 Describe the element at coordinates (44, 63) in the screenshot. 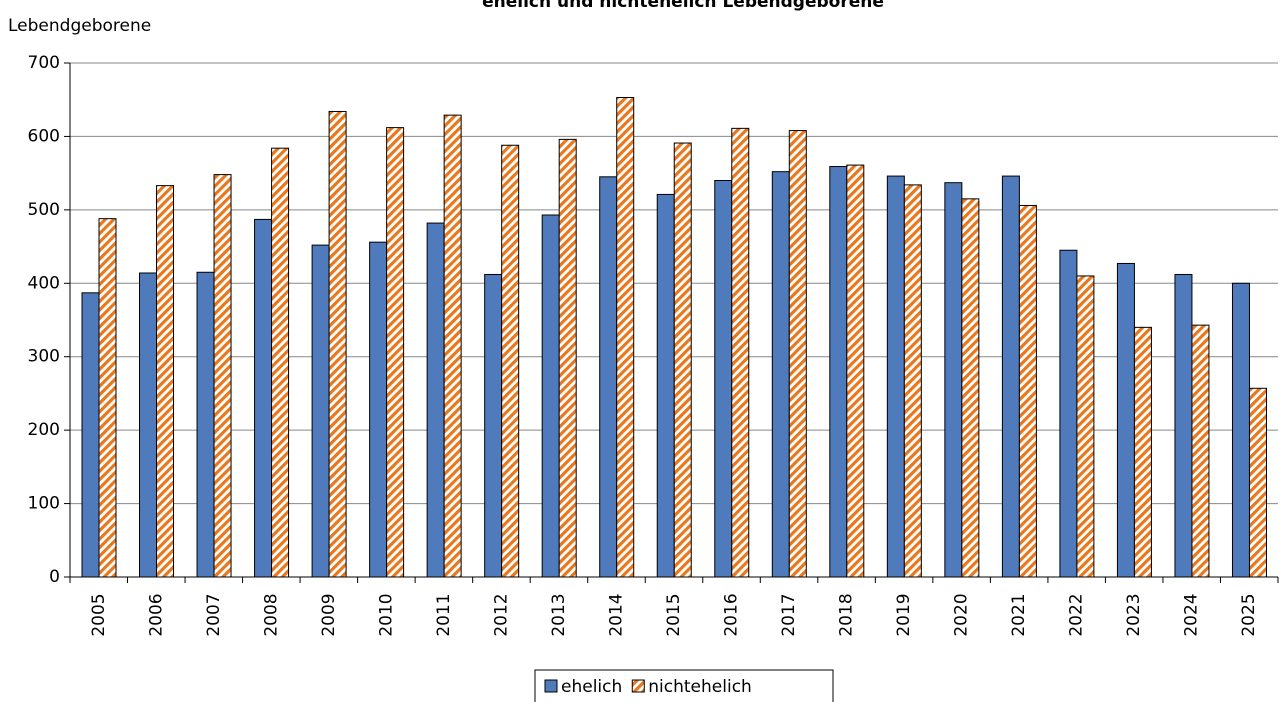

I see `y-tick-label: 700` at that location.